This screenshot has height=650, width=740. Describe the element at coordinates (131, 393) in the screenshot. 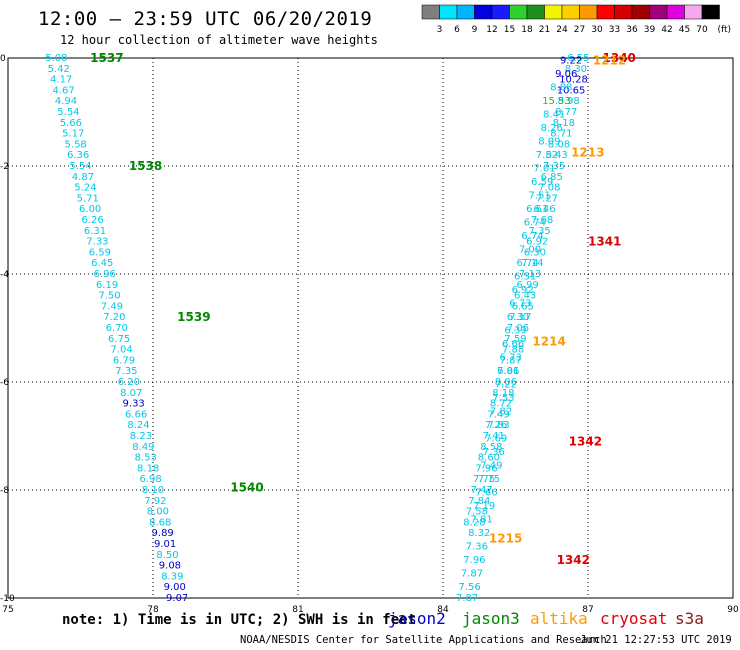

I see `swh-value-label: 8.07` at that location.